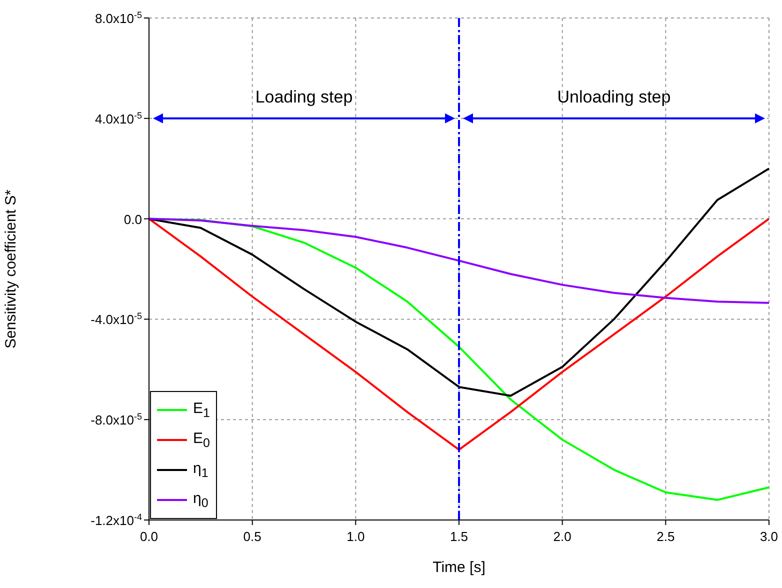 The image size is (782, 588). Describe the element at coordinates (200, 500) in the screenshot. I see `legend-label: η$_{0}$` at that location.